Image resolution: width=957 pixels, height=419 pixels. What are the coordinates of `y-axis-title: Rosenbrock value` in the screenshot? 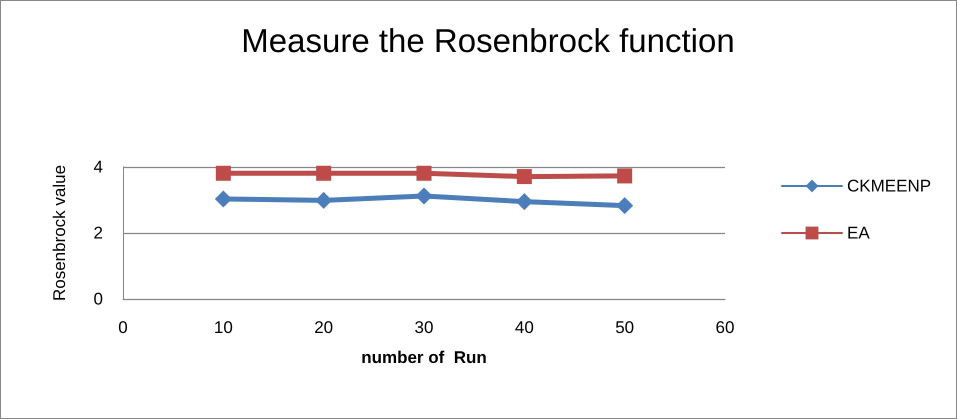 It's located at (59, 233).